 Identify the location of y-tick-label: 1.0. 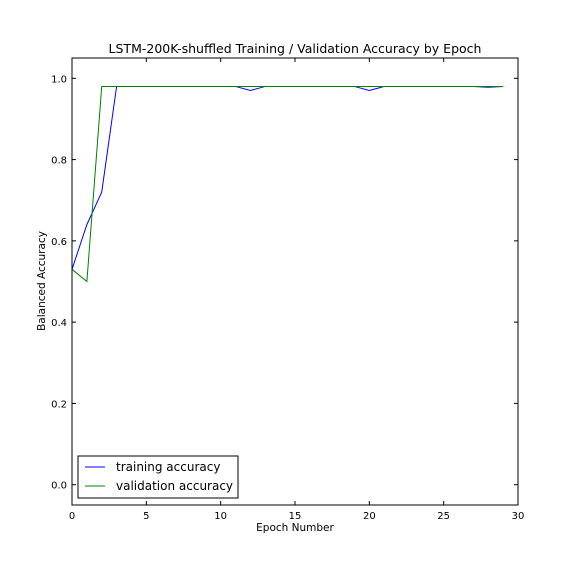
(59, 79).